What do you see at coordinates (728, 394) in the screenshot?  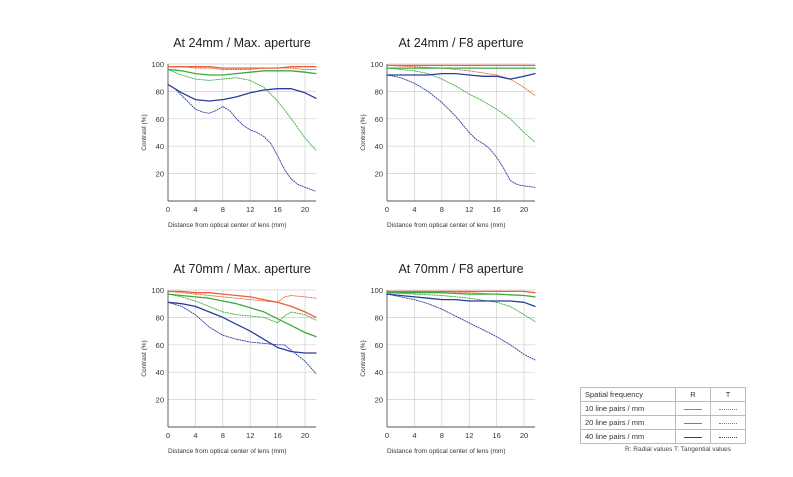 I see `legend-header-t: T` at bounding box center [728, 394].